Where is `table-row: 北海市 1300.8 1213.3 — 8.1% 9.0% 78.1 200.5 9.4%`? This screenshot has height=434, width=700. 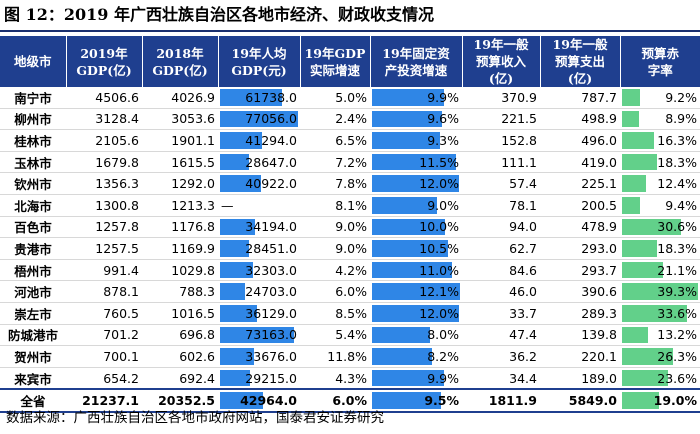 table-row: 北海市 1300.8 1213.3 — 8.1% 9.0% 78.1 200.5 9.4% is located at coordinates (350, 205).